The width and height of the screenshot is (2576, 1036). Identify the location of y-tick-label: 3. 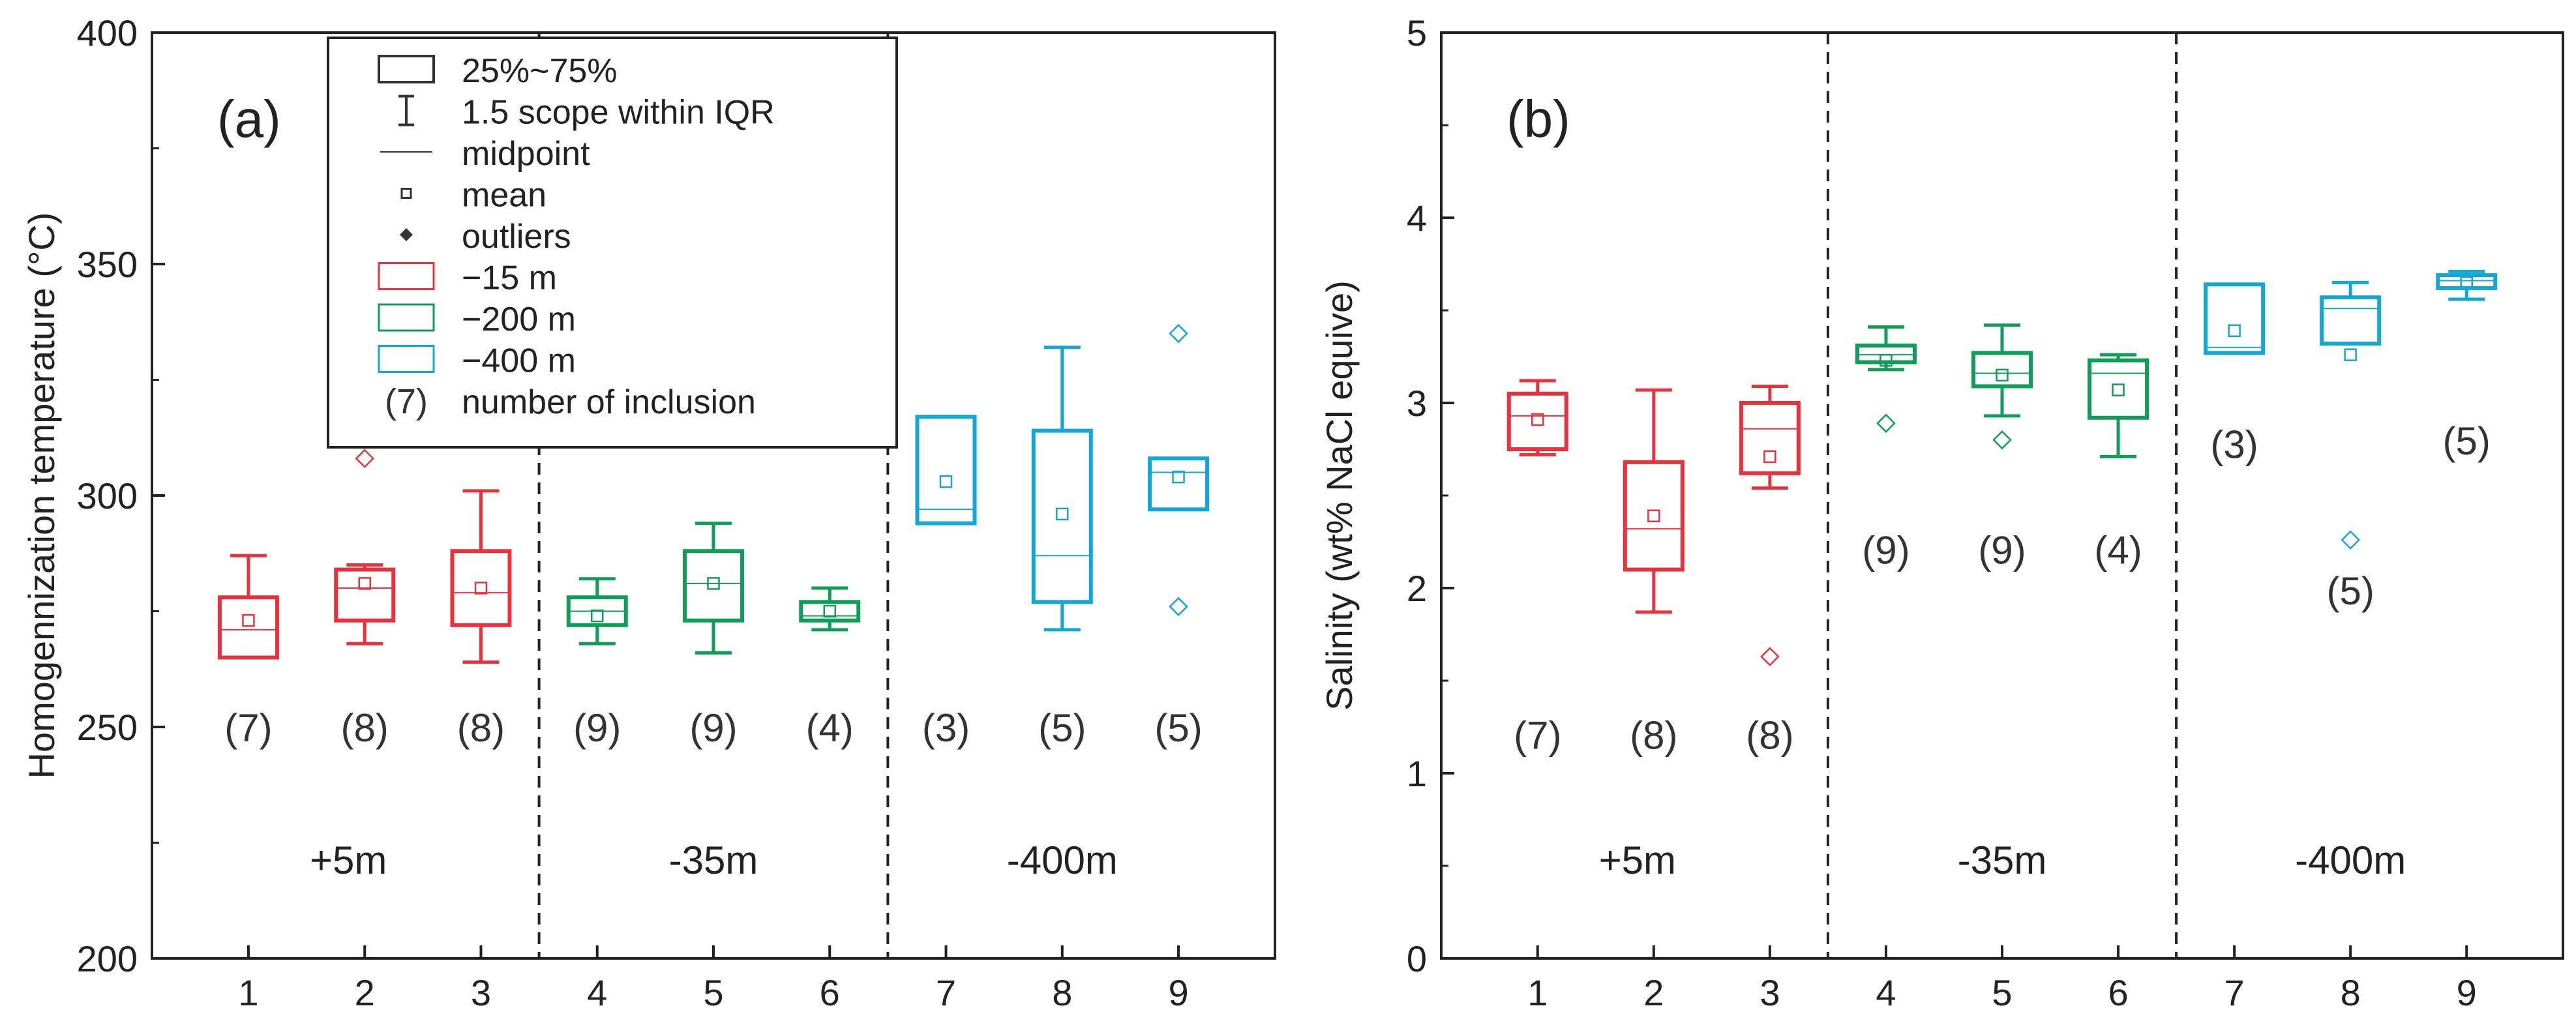
(1417, 403).